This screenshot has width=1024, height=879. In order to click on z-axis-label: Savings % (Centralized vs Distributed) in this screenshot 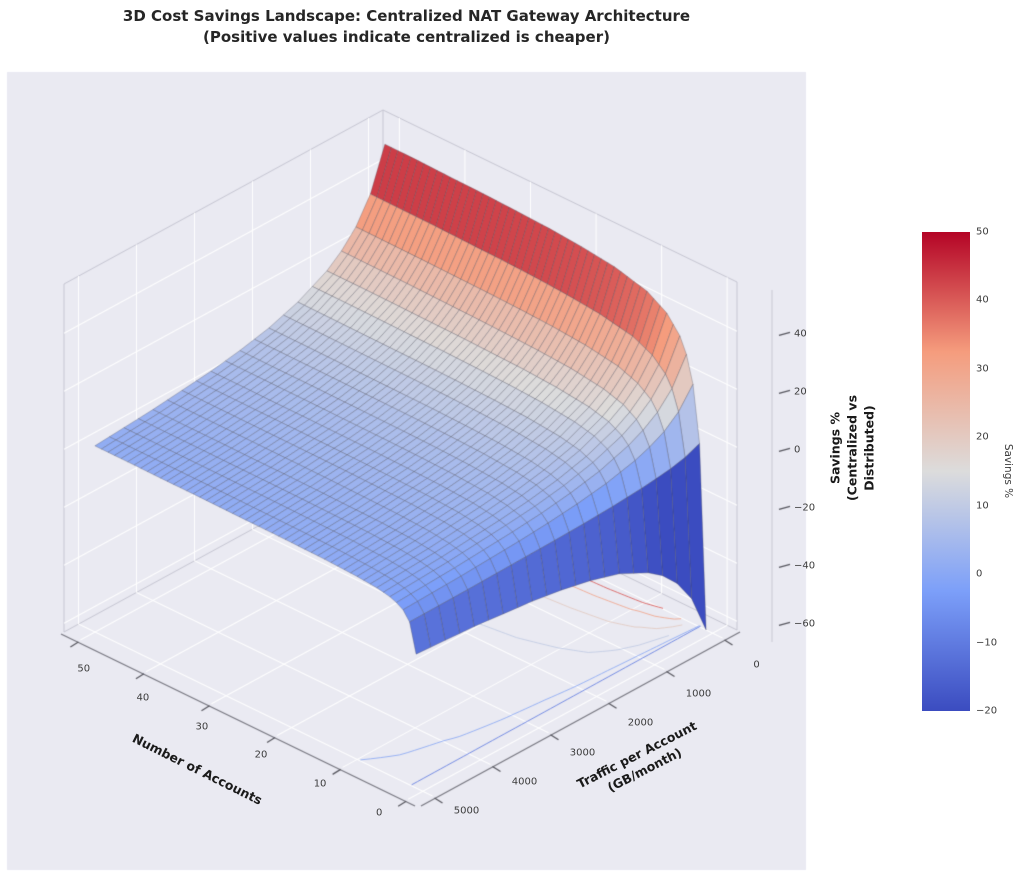, I will do `click(852, 448)`.